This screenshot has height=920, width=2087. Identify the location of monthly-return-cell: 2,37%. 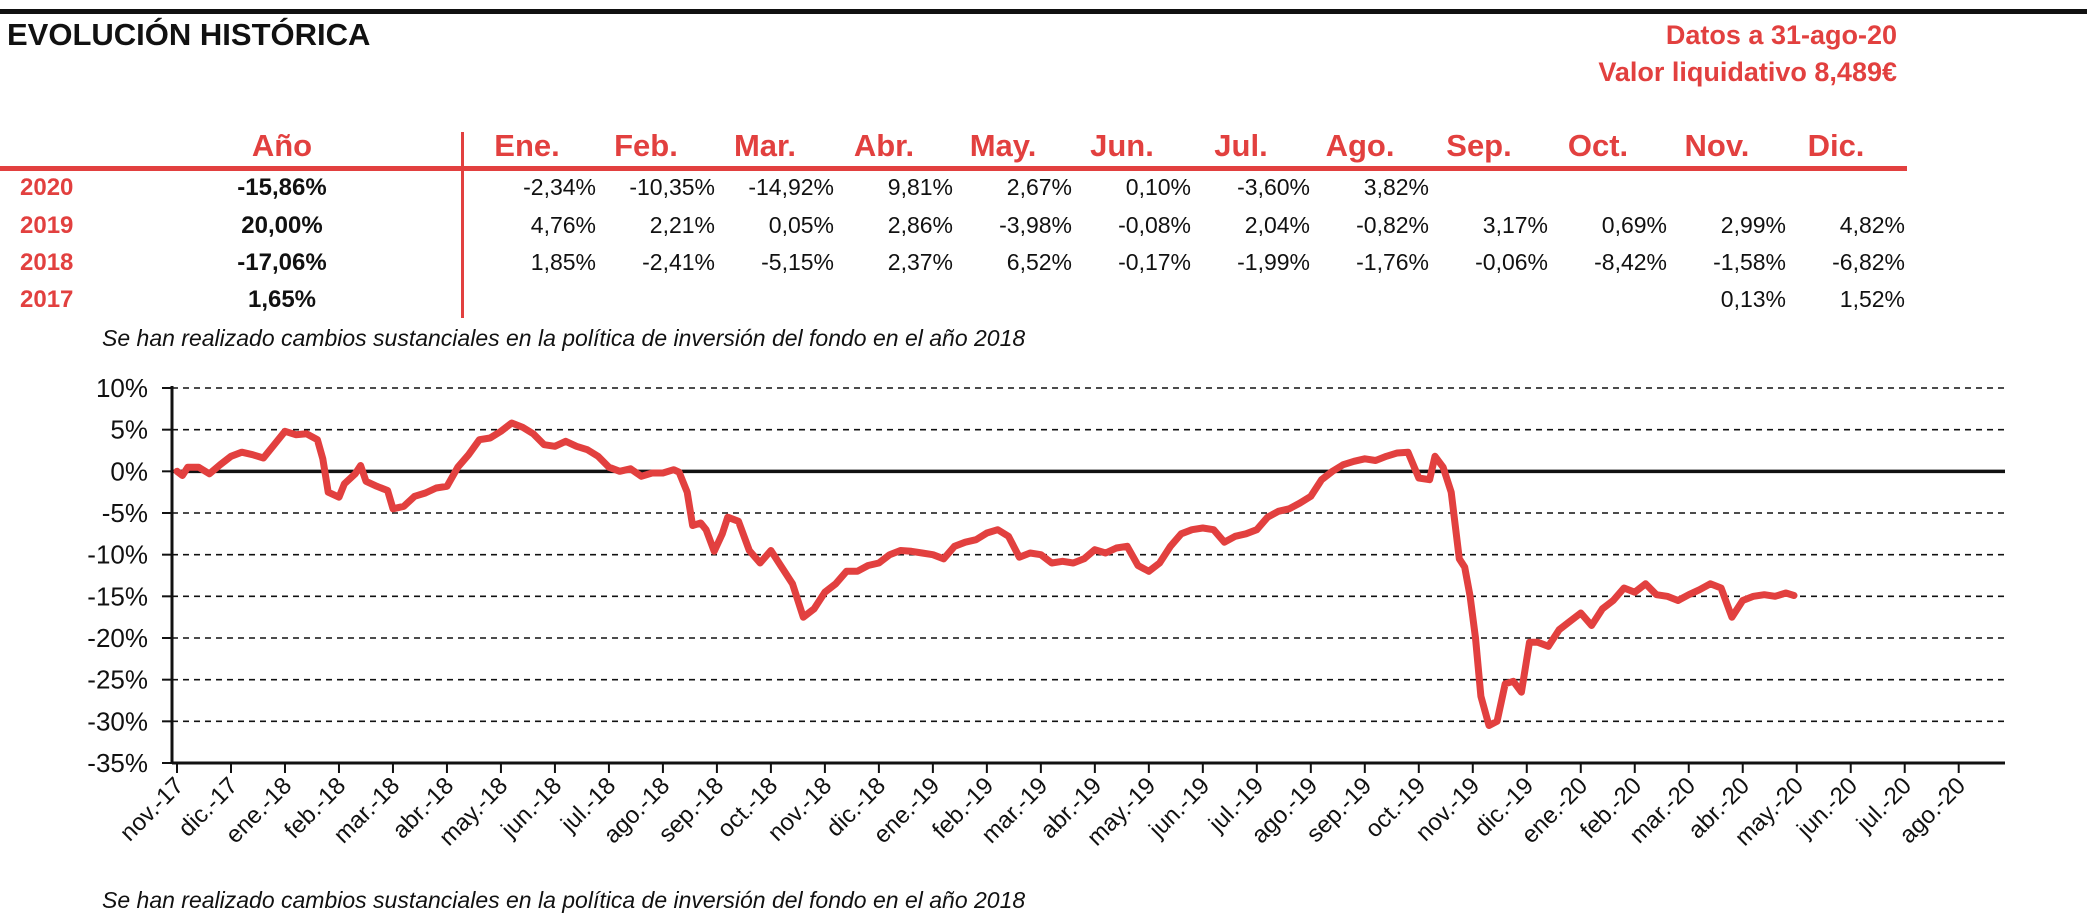
(920, 262).